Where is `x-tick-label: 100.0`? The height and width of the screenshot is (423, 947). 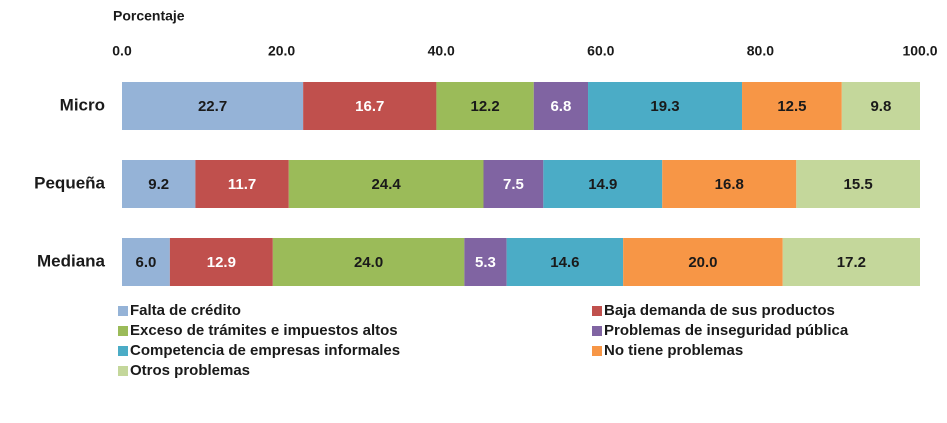
x-tick-label: 100.0 is located at coordinates (919, 51).